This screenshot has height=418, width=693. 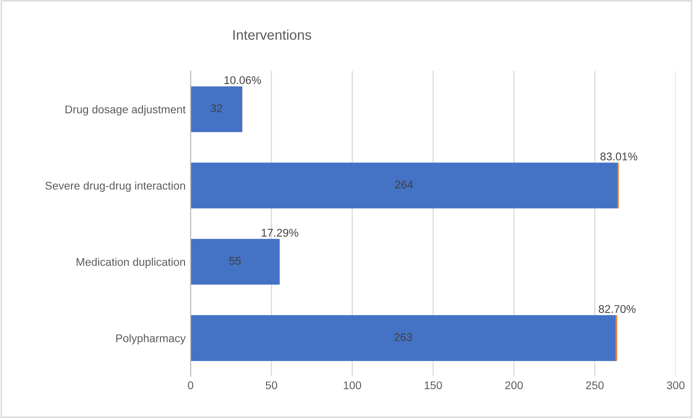 I want to click on y-tick-label: Medication duplication, so click(x=130, y=263).